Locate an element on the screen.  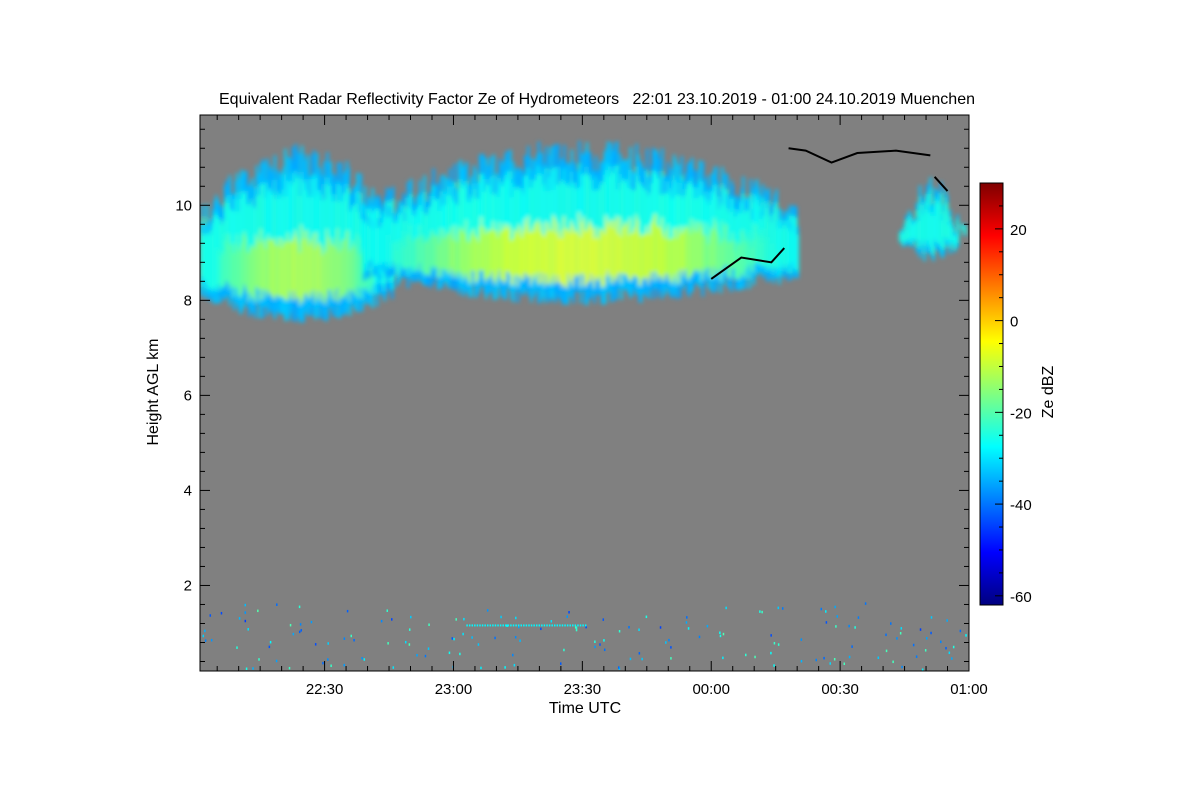
y-tick-label: 8 is located at coordinates (188, 300).